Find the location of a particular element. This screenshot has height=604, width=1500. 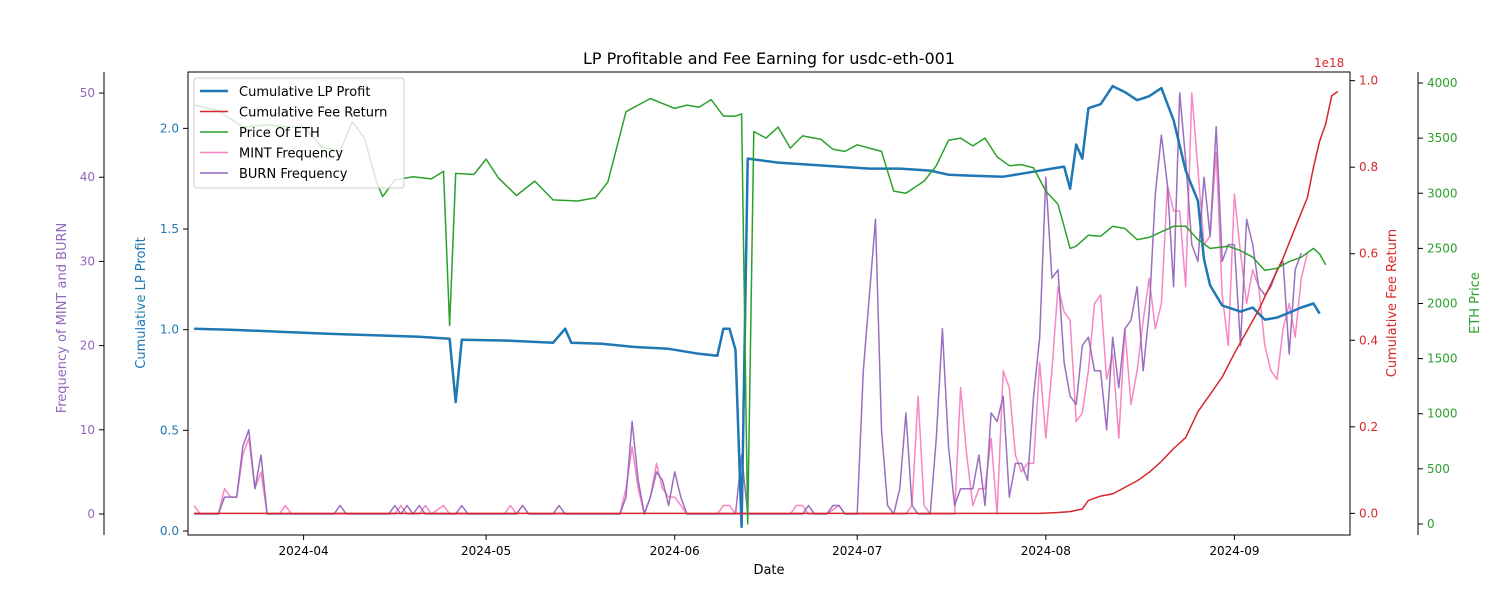

fee-axis-multiplier: 1e18 is located at coordinates (1329, 63).